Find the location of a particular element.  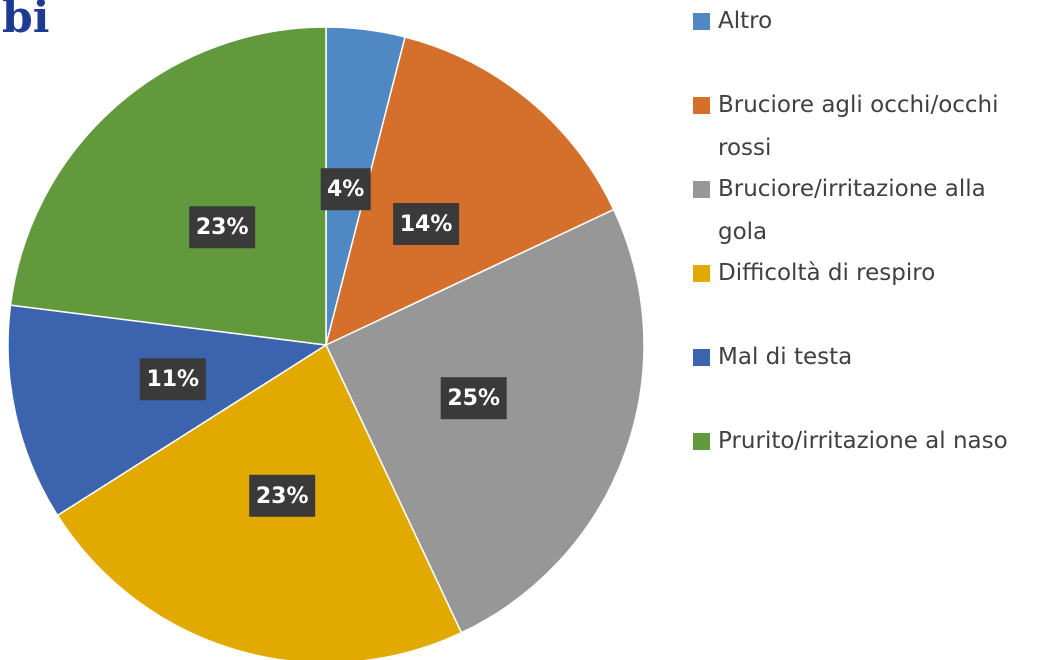

legend-item: Altro is located at coordinates (863, 21).